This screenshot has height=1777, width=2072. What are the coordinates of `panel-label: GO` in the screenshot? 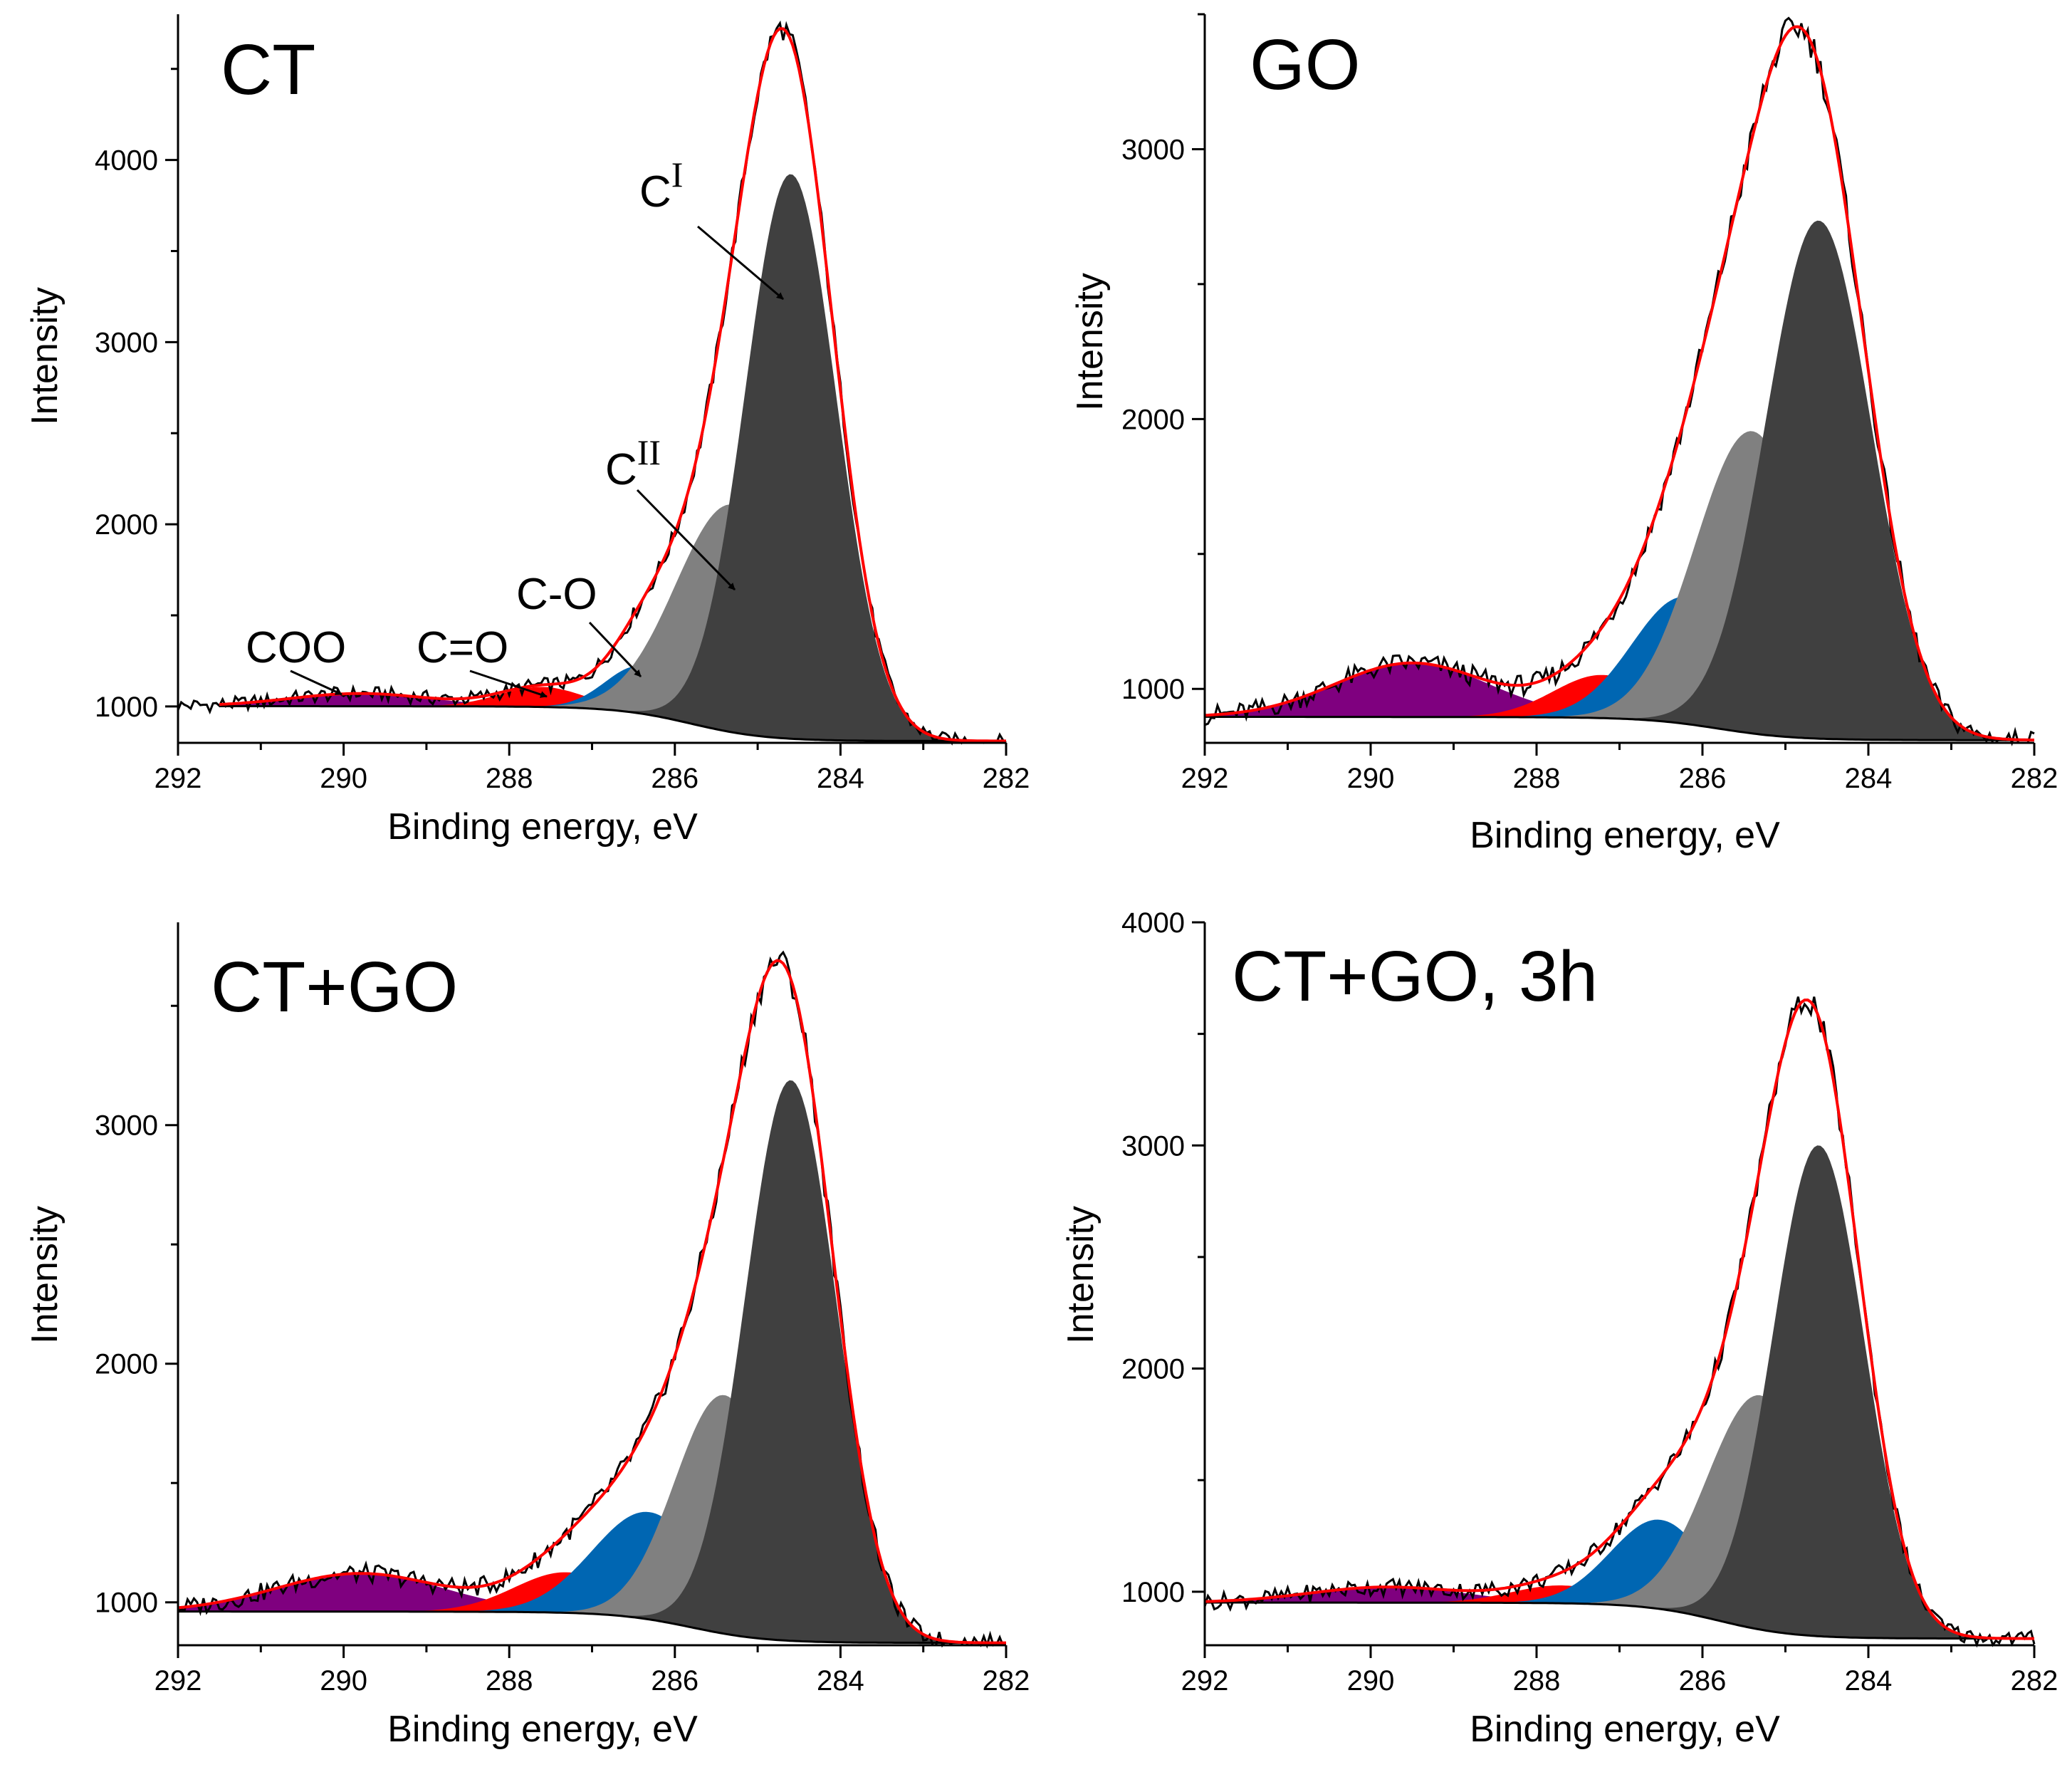 It's located at (1305, 65).